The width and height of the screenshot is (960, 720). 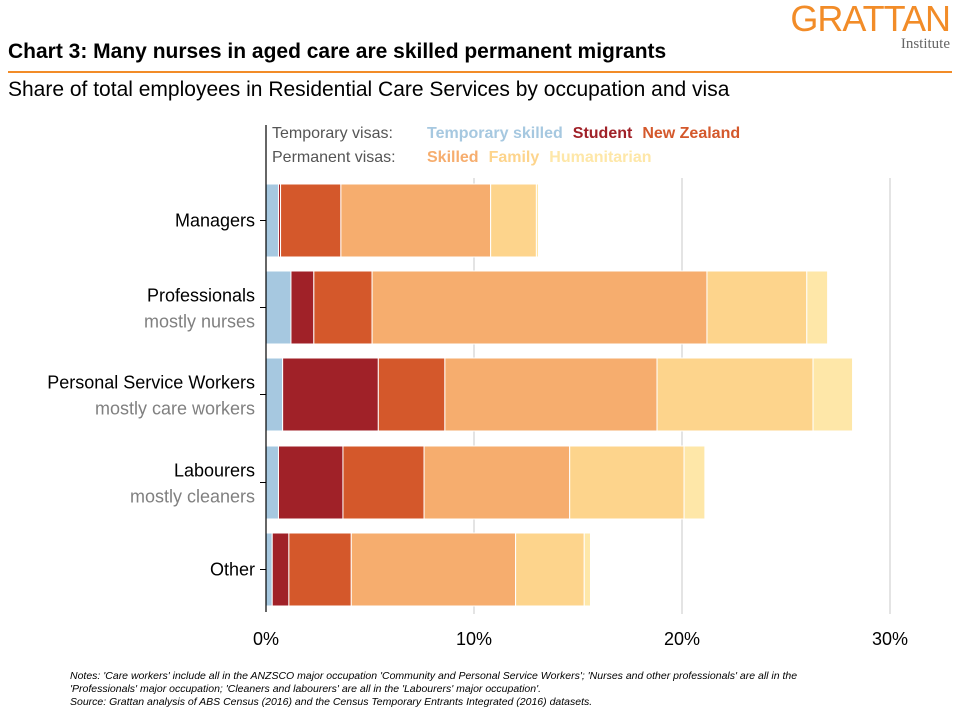 I want to click on logo-sub: Institute, so click(x=925, y=44).